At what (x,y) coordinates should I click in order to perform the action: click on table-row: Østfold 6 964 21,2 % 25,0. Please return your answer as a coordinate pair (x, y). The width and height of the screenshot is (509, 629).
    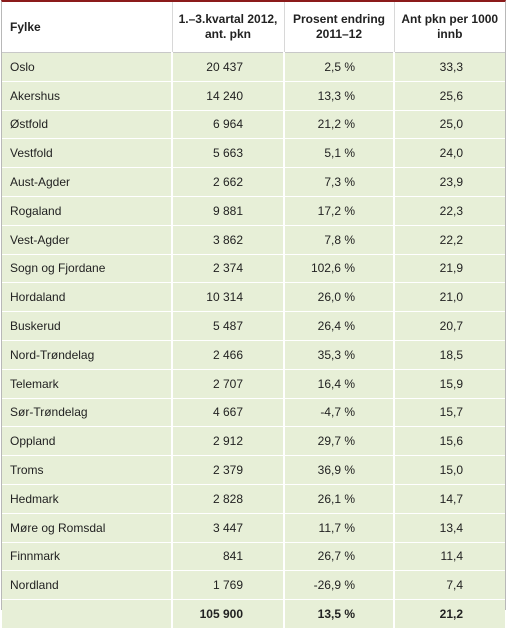
    Looking at the image, I should click on (253, 125).